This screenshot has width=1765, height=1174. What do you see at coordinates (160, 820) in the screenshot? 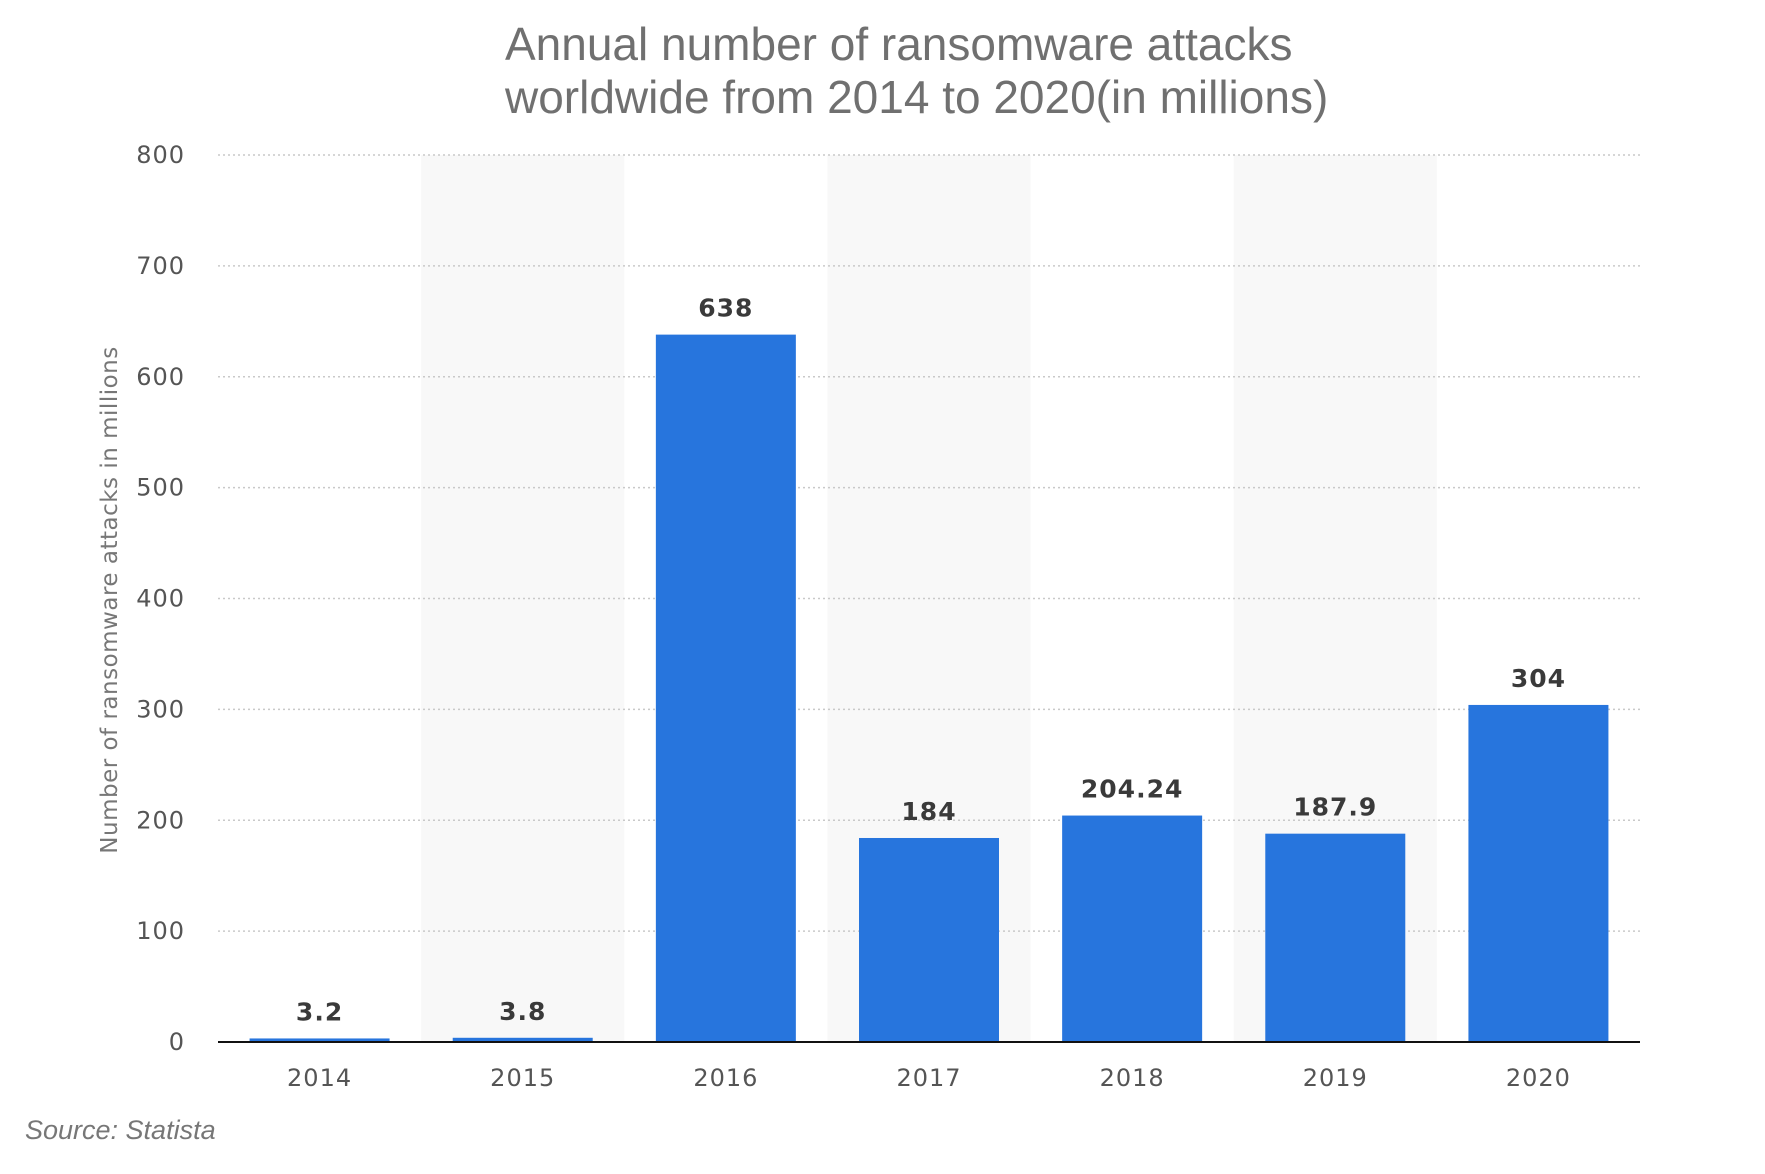
I see `y-tick-label-200: 200` at bounding box center [160, 820].